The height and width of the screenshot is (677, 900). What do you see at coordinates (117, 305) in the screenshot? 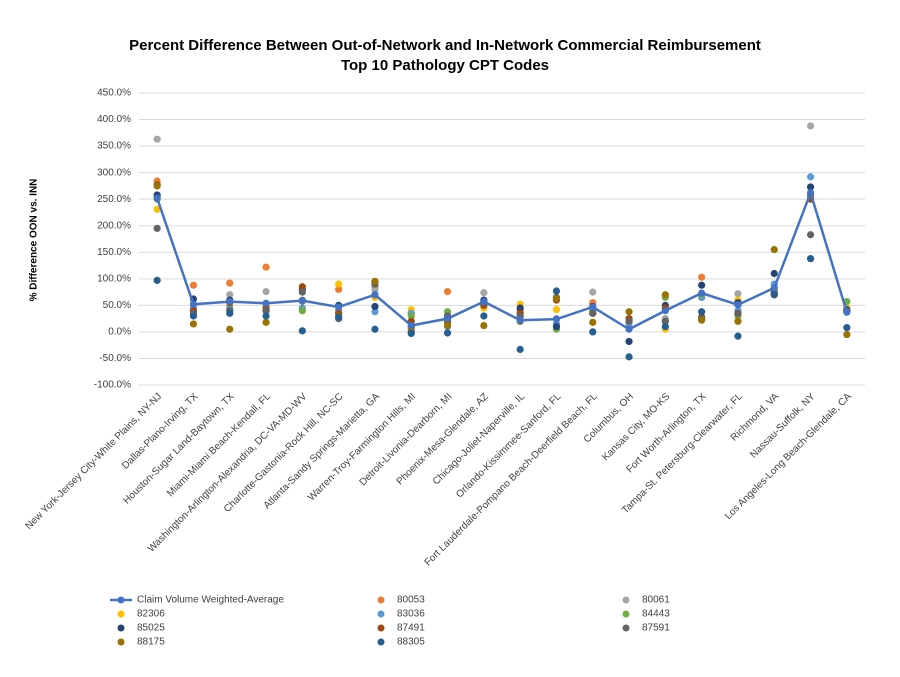
I see `y-tick-label: 50.0%` at bounding box center [117, 305].